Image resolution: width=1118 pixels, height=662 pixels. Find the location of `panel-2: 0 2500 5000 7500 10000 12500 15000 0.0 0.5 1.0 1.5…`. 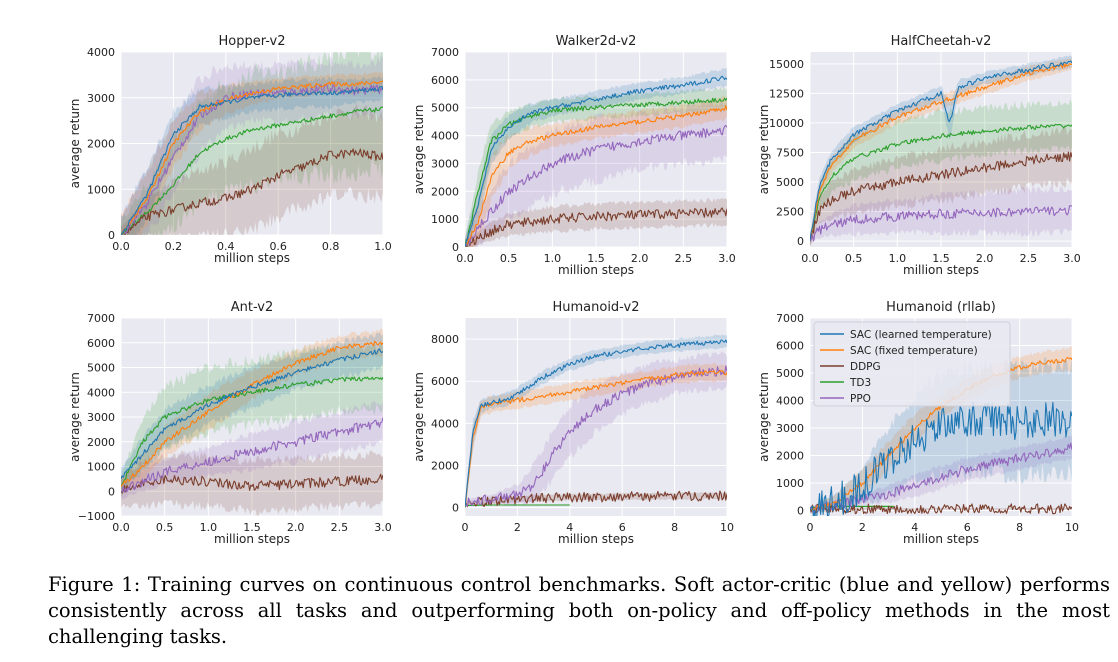

panel-2: 0 2500 5000 7500 10000 12500 15000 0.0 0.5 1.0 1.5… is located at coordinates (919, 155).